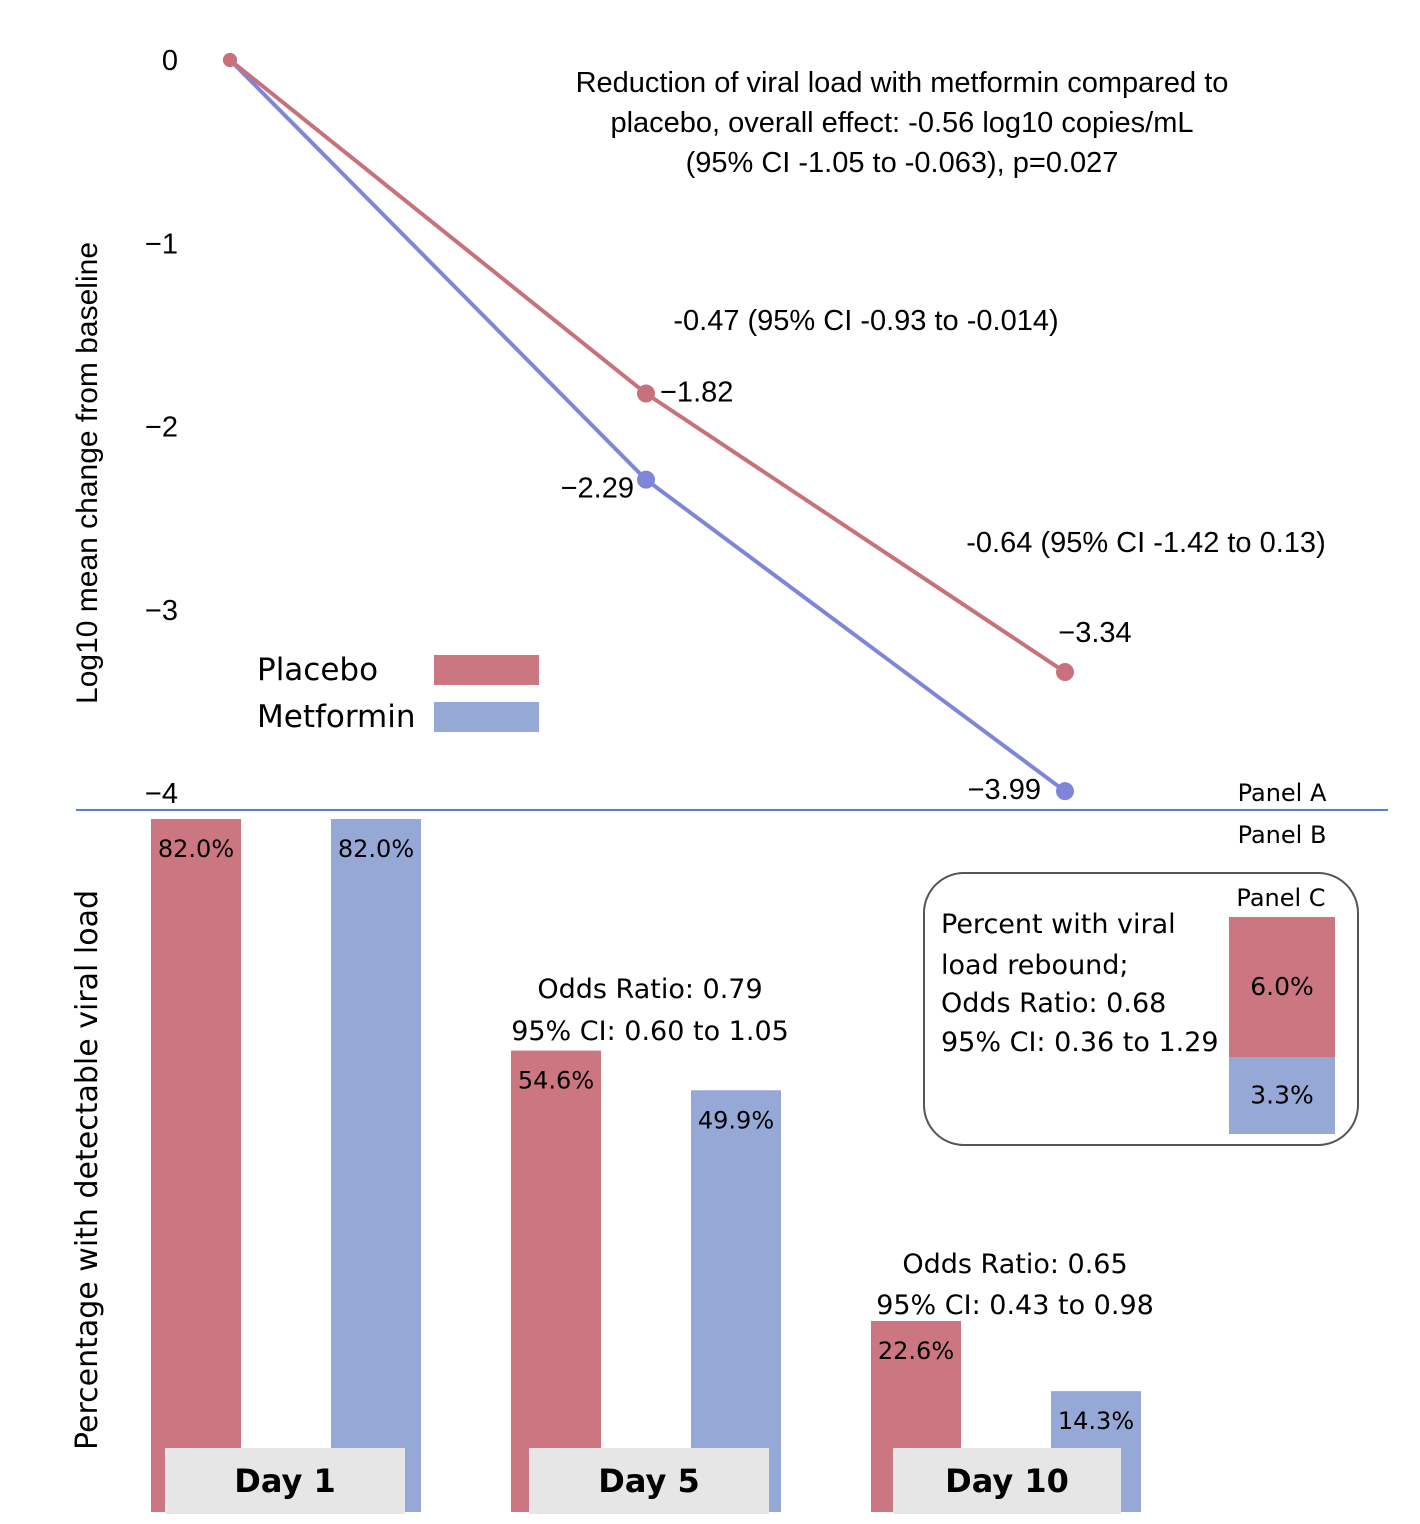 This screenshot has height=1524, width=1420. Describe the element at coordinates (398, 693) in the screenshot. I see `panel-a-legend: Placebo Metformin` at that location.